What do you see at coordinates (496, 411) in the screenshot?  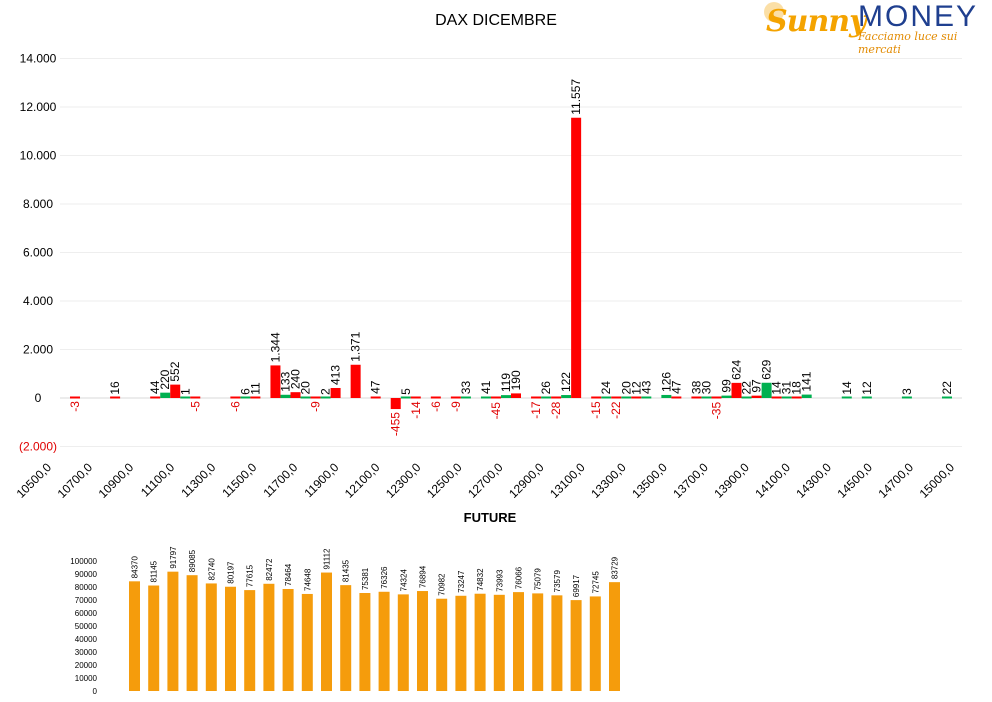 I see `data-label: -45` at bounding box center [496, 411].